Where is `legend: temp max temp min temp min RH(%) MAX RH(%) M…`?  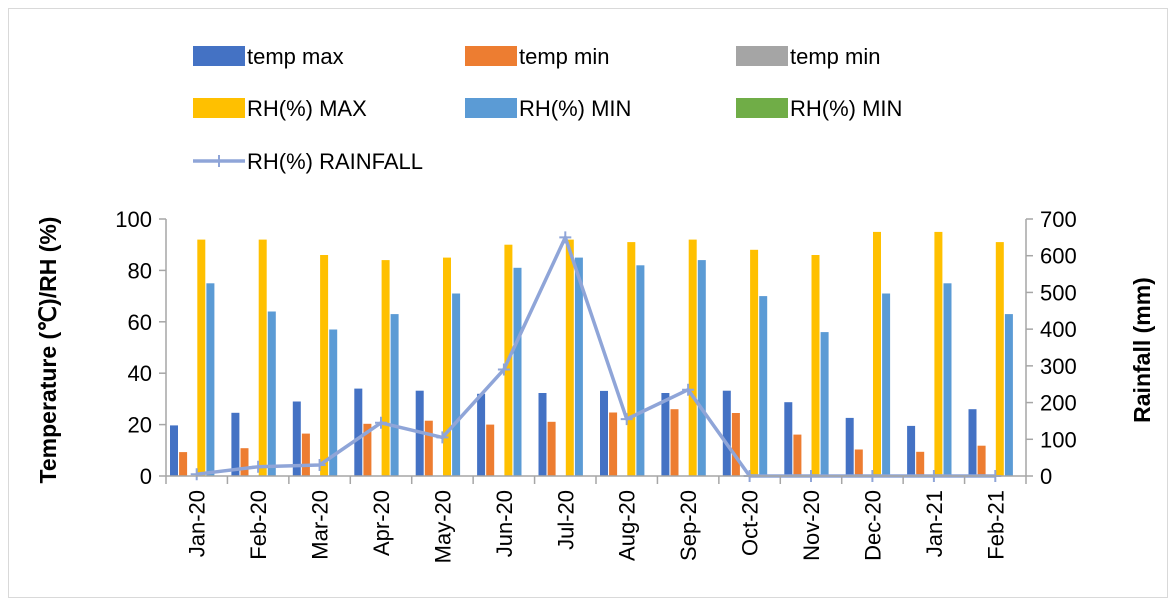
legend: temp max temp min temp min RH(%) MAX RH(%) M… is located at coordinates (547, 109).